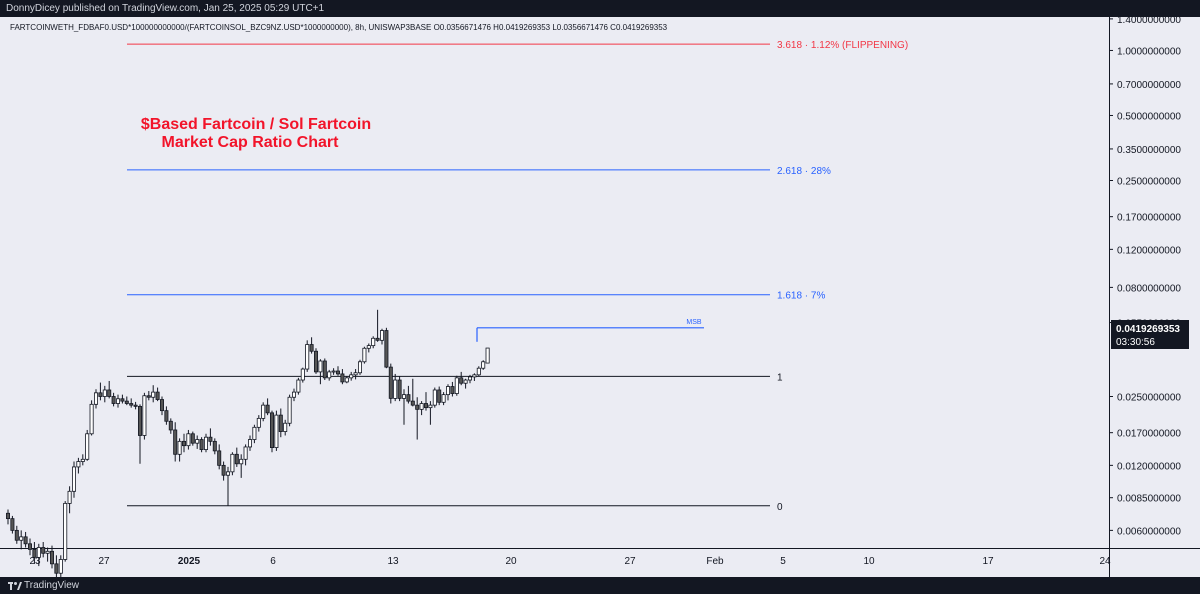 This screenshot has width=1200, height=594. What do you see at coordinates (1149, 51) in the screenshot?
I see `price-tick-label: 1.0000000000` at bounding box center [1149, 51].